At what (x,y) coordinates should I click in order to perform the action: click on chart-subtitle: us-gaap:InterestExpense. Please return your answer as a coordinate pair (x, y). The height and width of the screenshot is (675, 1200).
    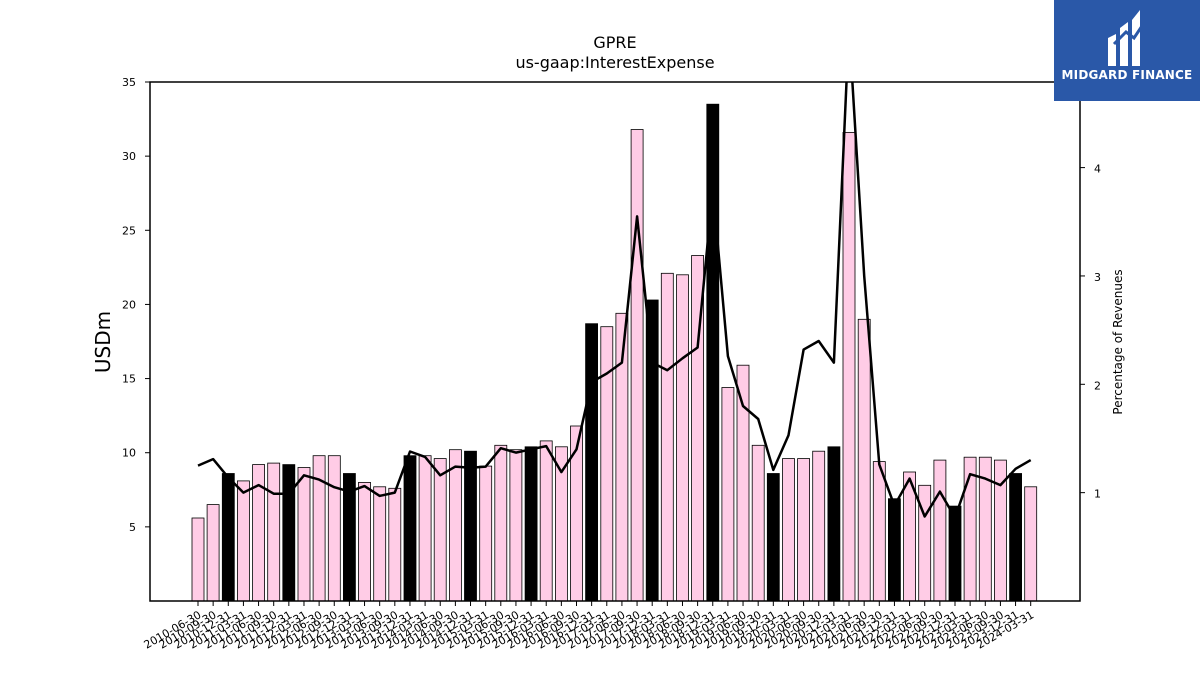
    Looking at the image, I should click on (614, 62).